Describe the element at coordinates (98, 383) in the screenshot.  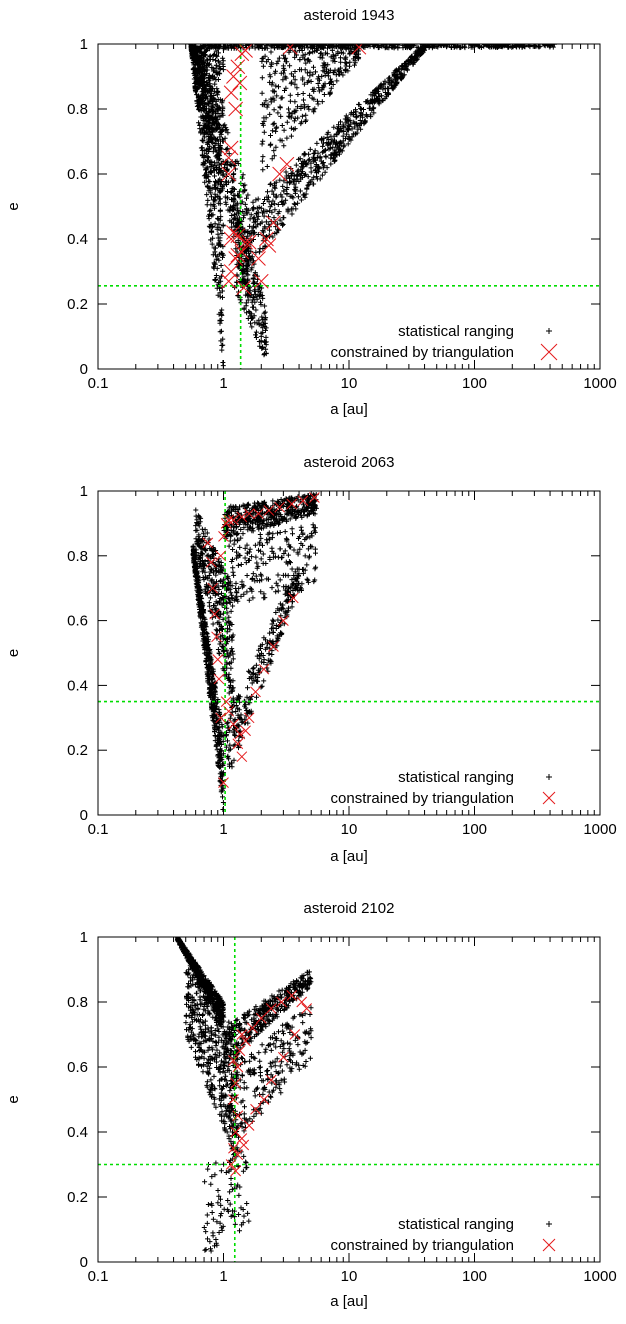
I see `x-tick-label: 0.1` at that location.